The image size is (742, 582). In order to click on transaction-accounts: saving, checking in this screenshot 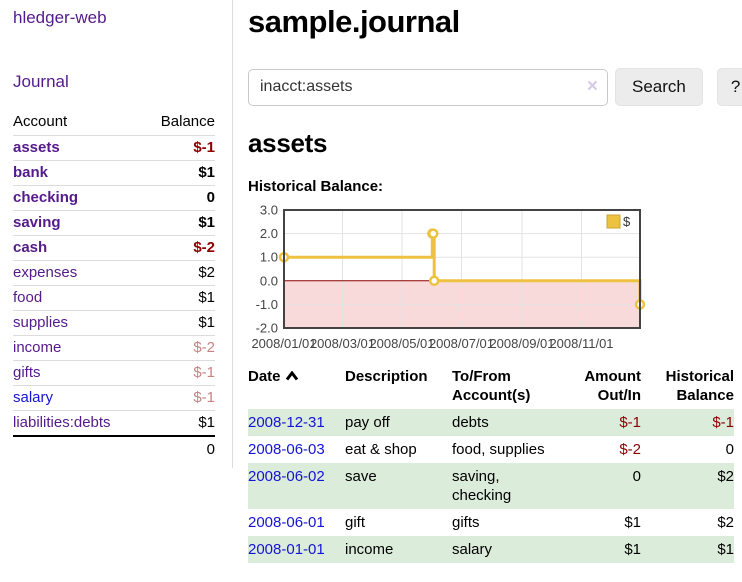, I will do `click(482, 486)`.